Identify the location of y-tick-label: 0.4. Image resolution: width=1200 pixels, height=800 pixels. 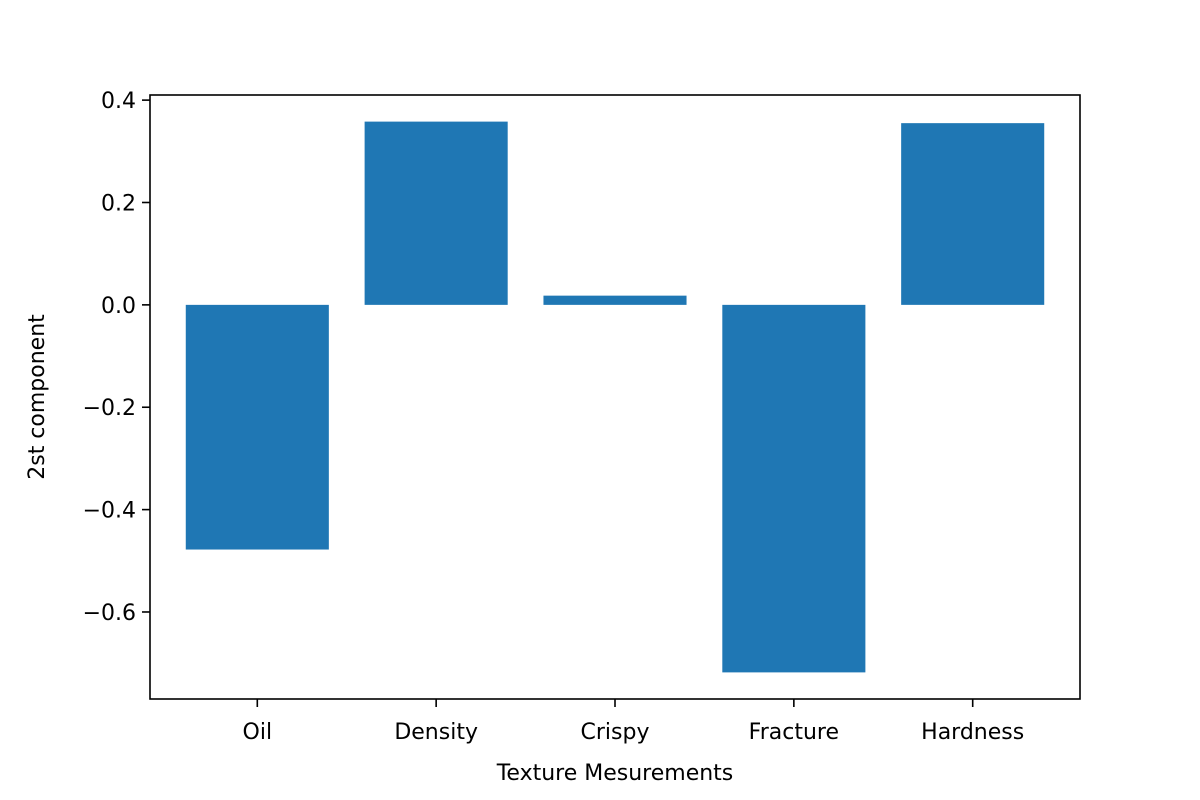
(118, 101).